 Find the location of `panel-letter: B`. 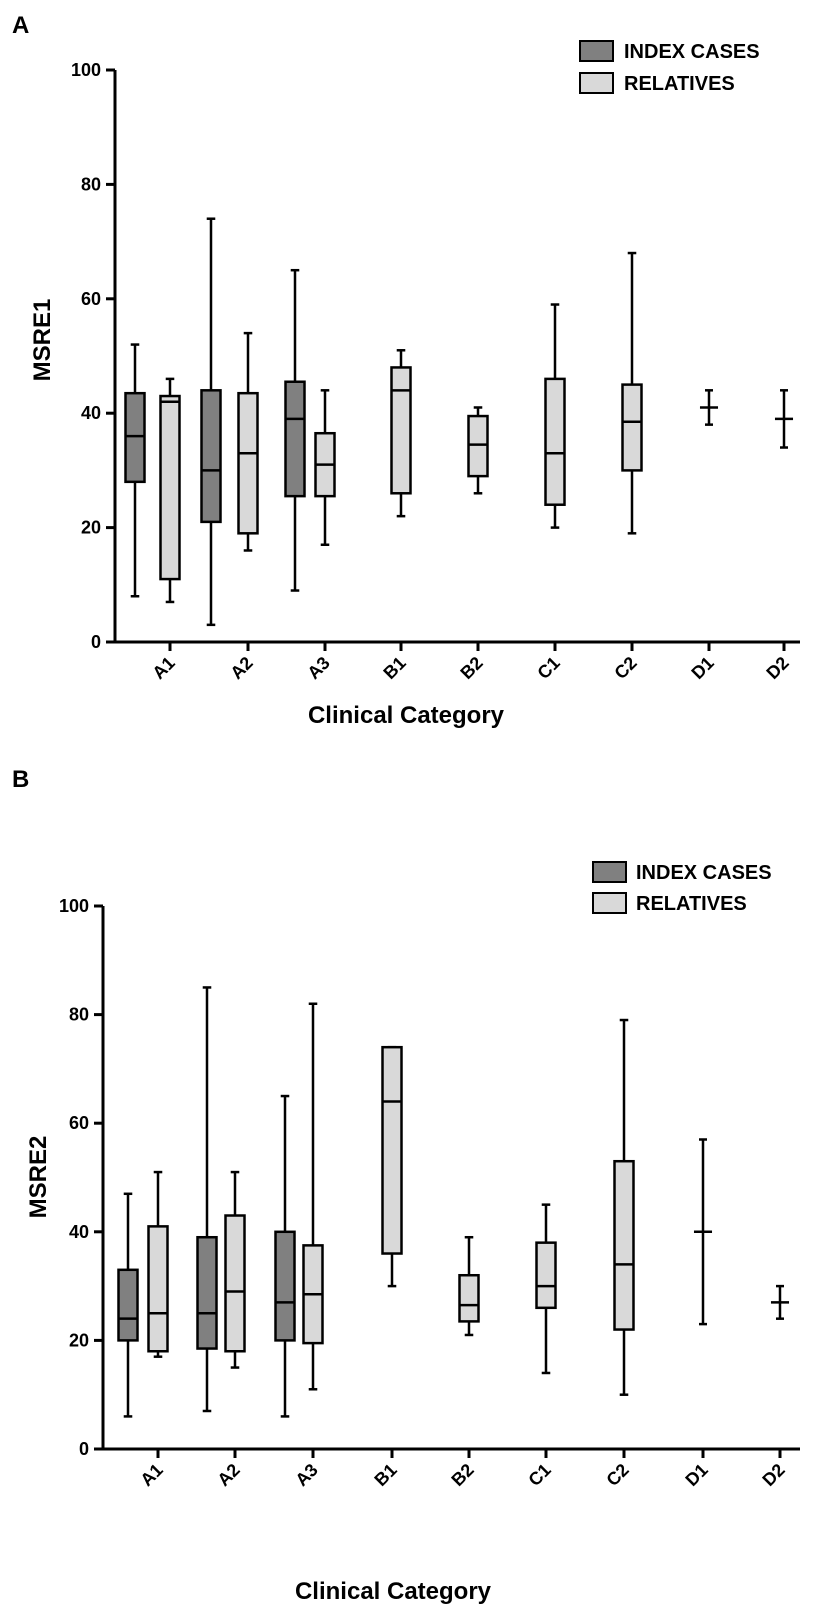

panel-letter: B is located at coordinates (20, 779).